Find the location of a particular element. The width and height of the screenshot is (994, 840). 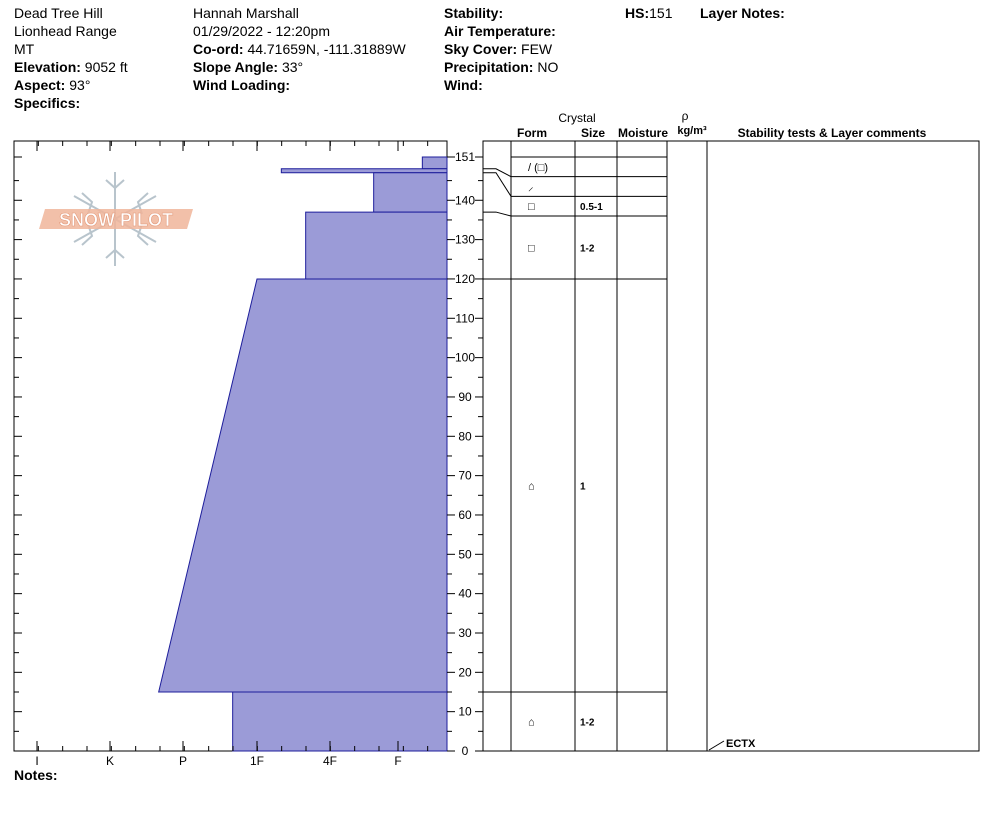

crystal-form-2: □ is located at coordinates (531, 207).